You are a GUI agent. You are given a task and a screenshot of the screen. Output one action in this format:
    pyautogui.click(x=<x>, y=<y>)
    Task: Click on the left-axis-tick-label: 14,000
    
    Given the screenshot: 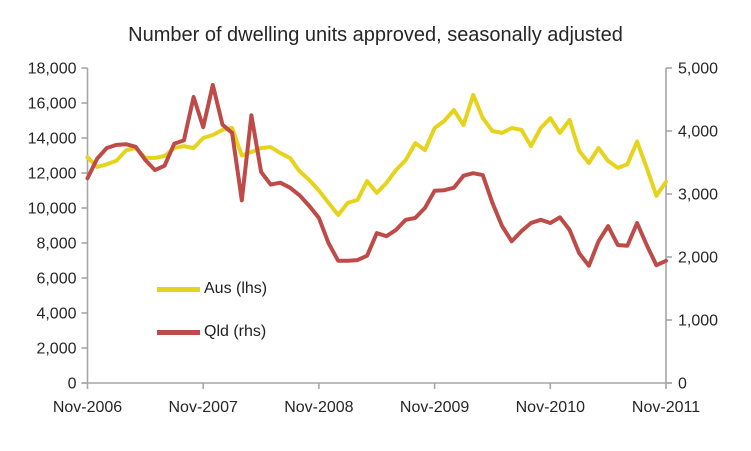 What is the action you would take?
    pyautogui.click(x=52, y=139)
    